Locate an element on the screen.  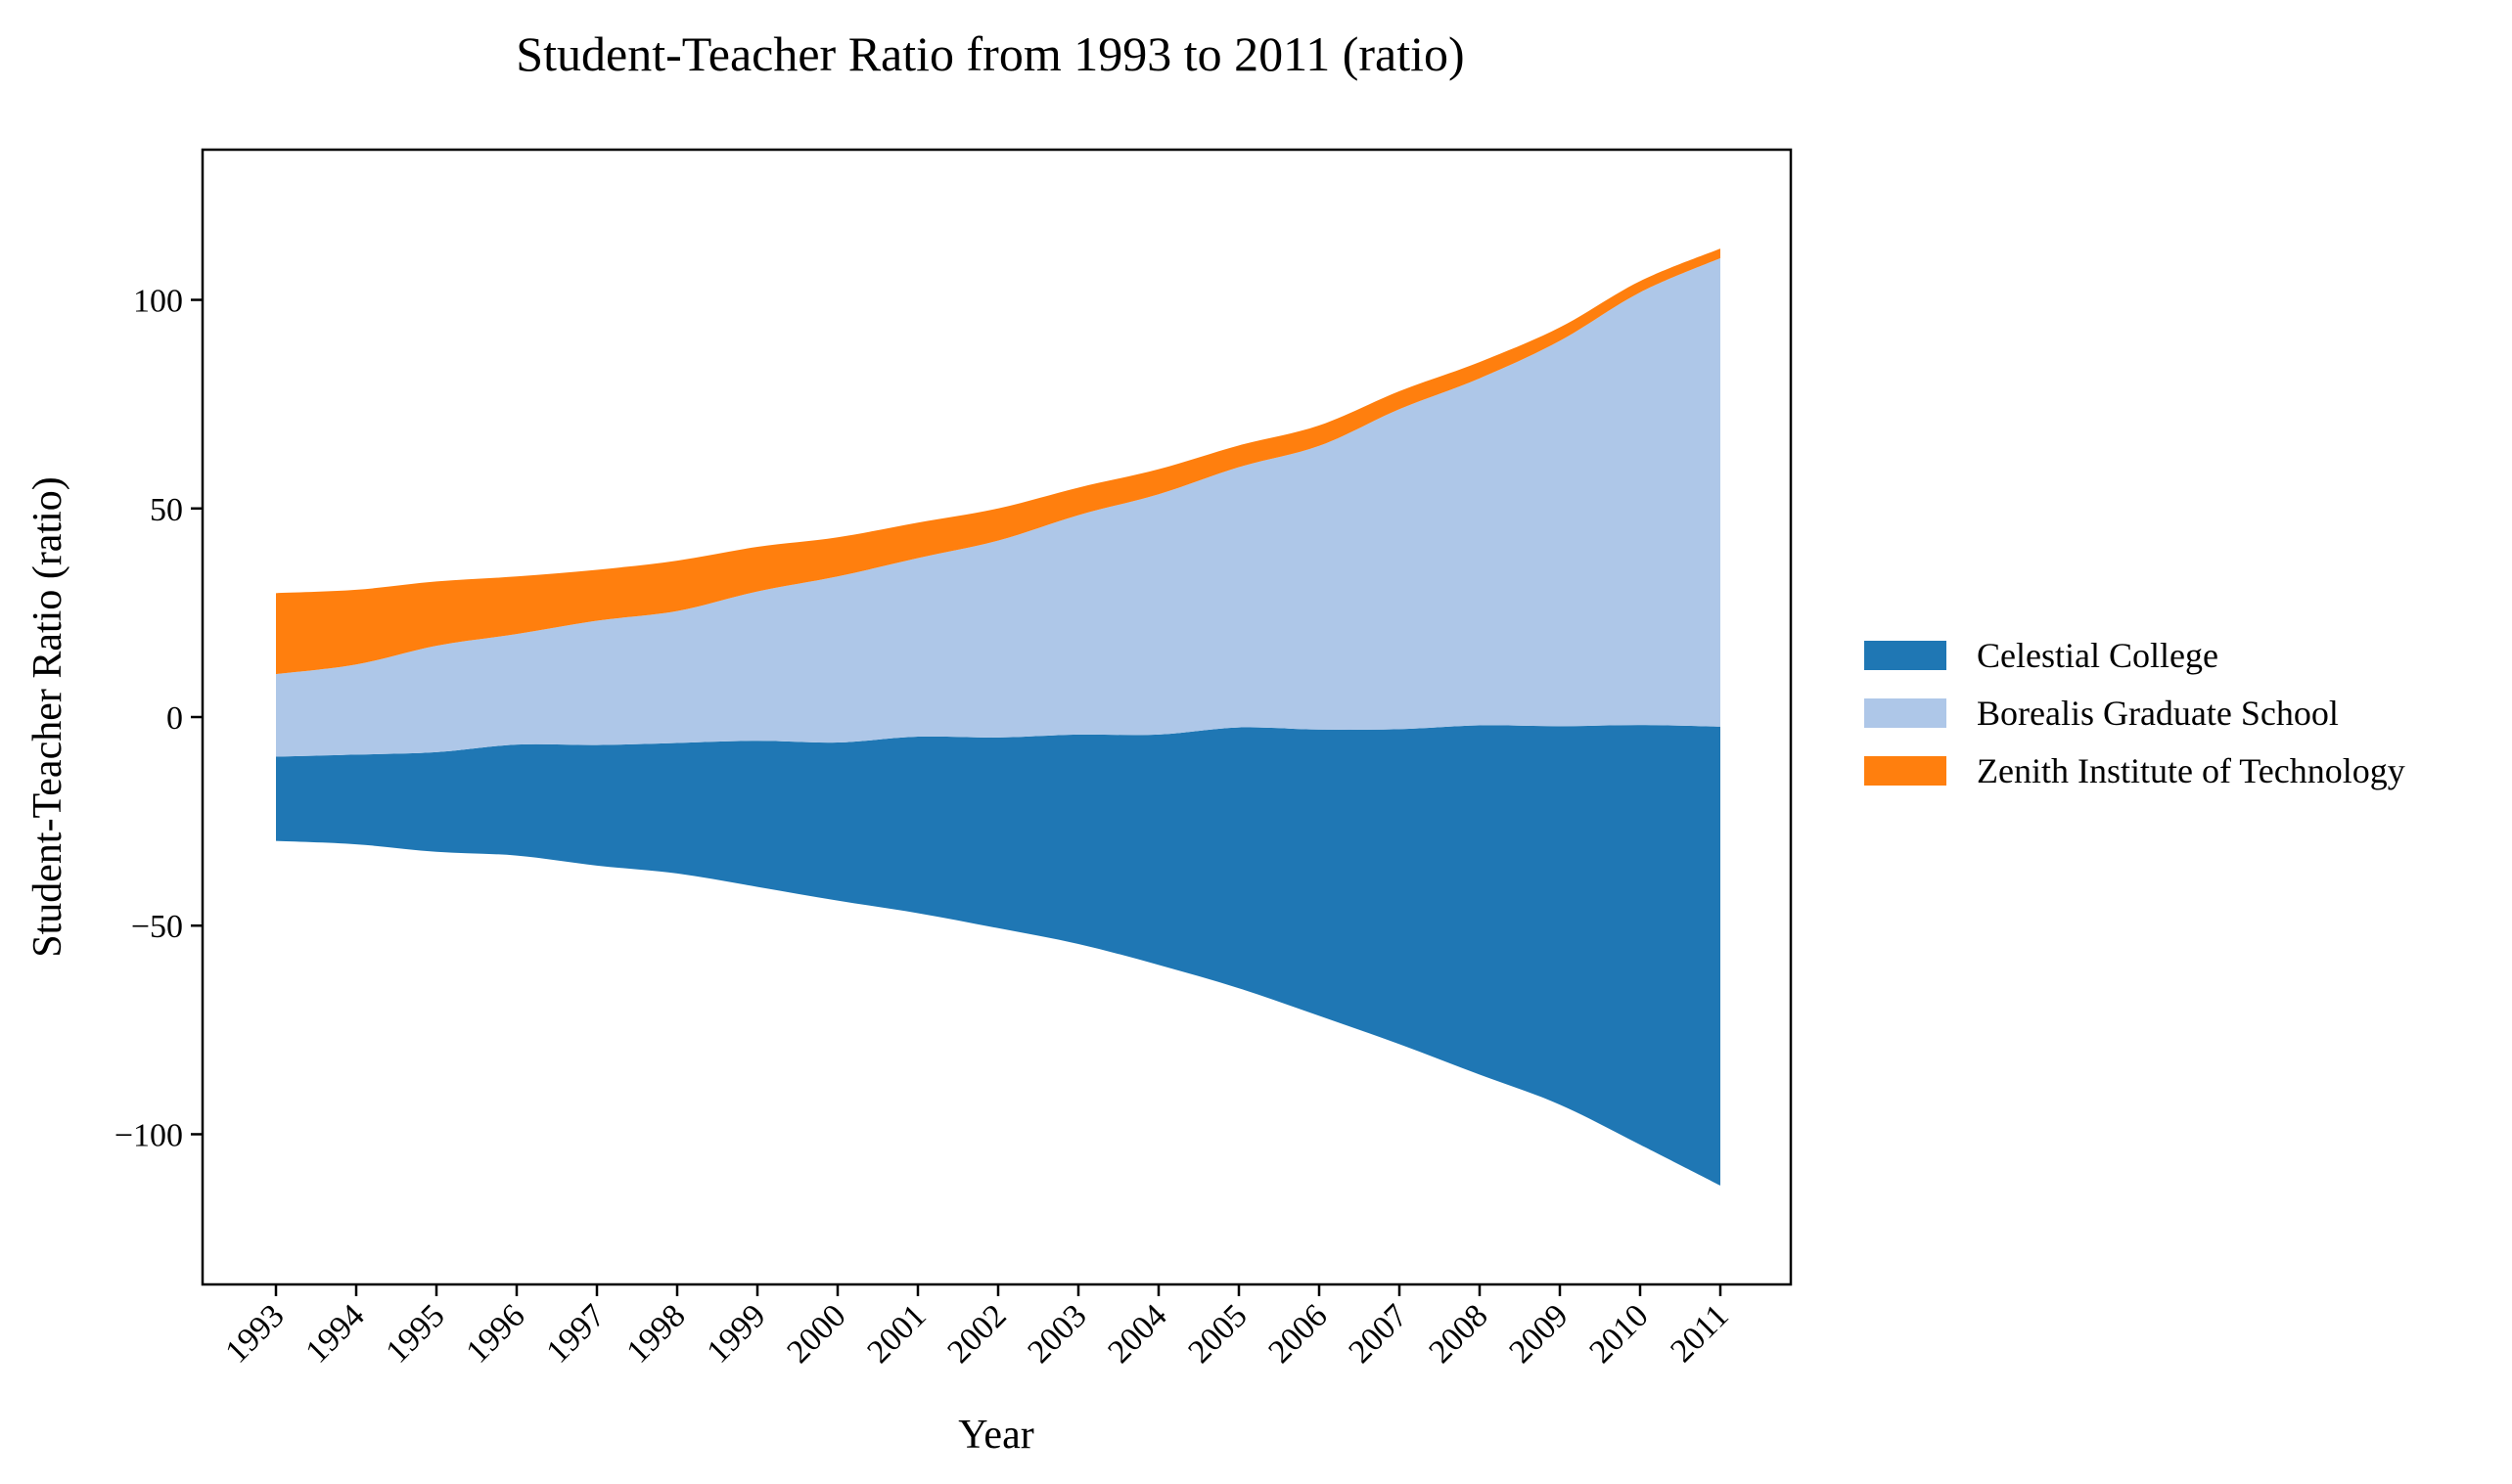
x-tick-label: 1993 is located at coordinates (254, 1333).